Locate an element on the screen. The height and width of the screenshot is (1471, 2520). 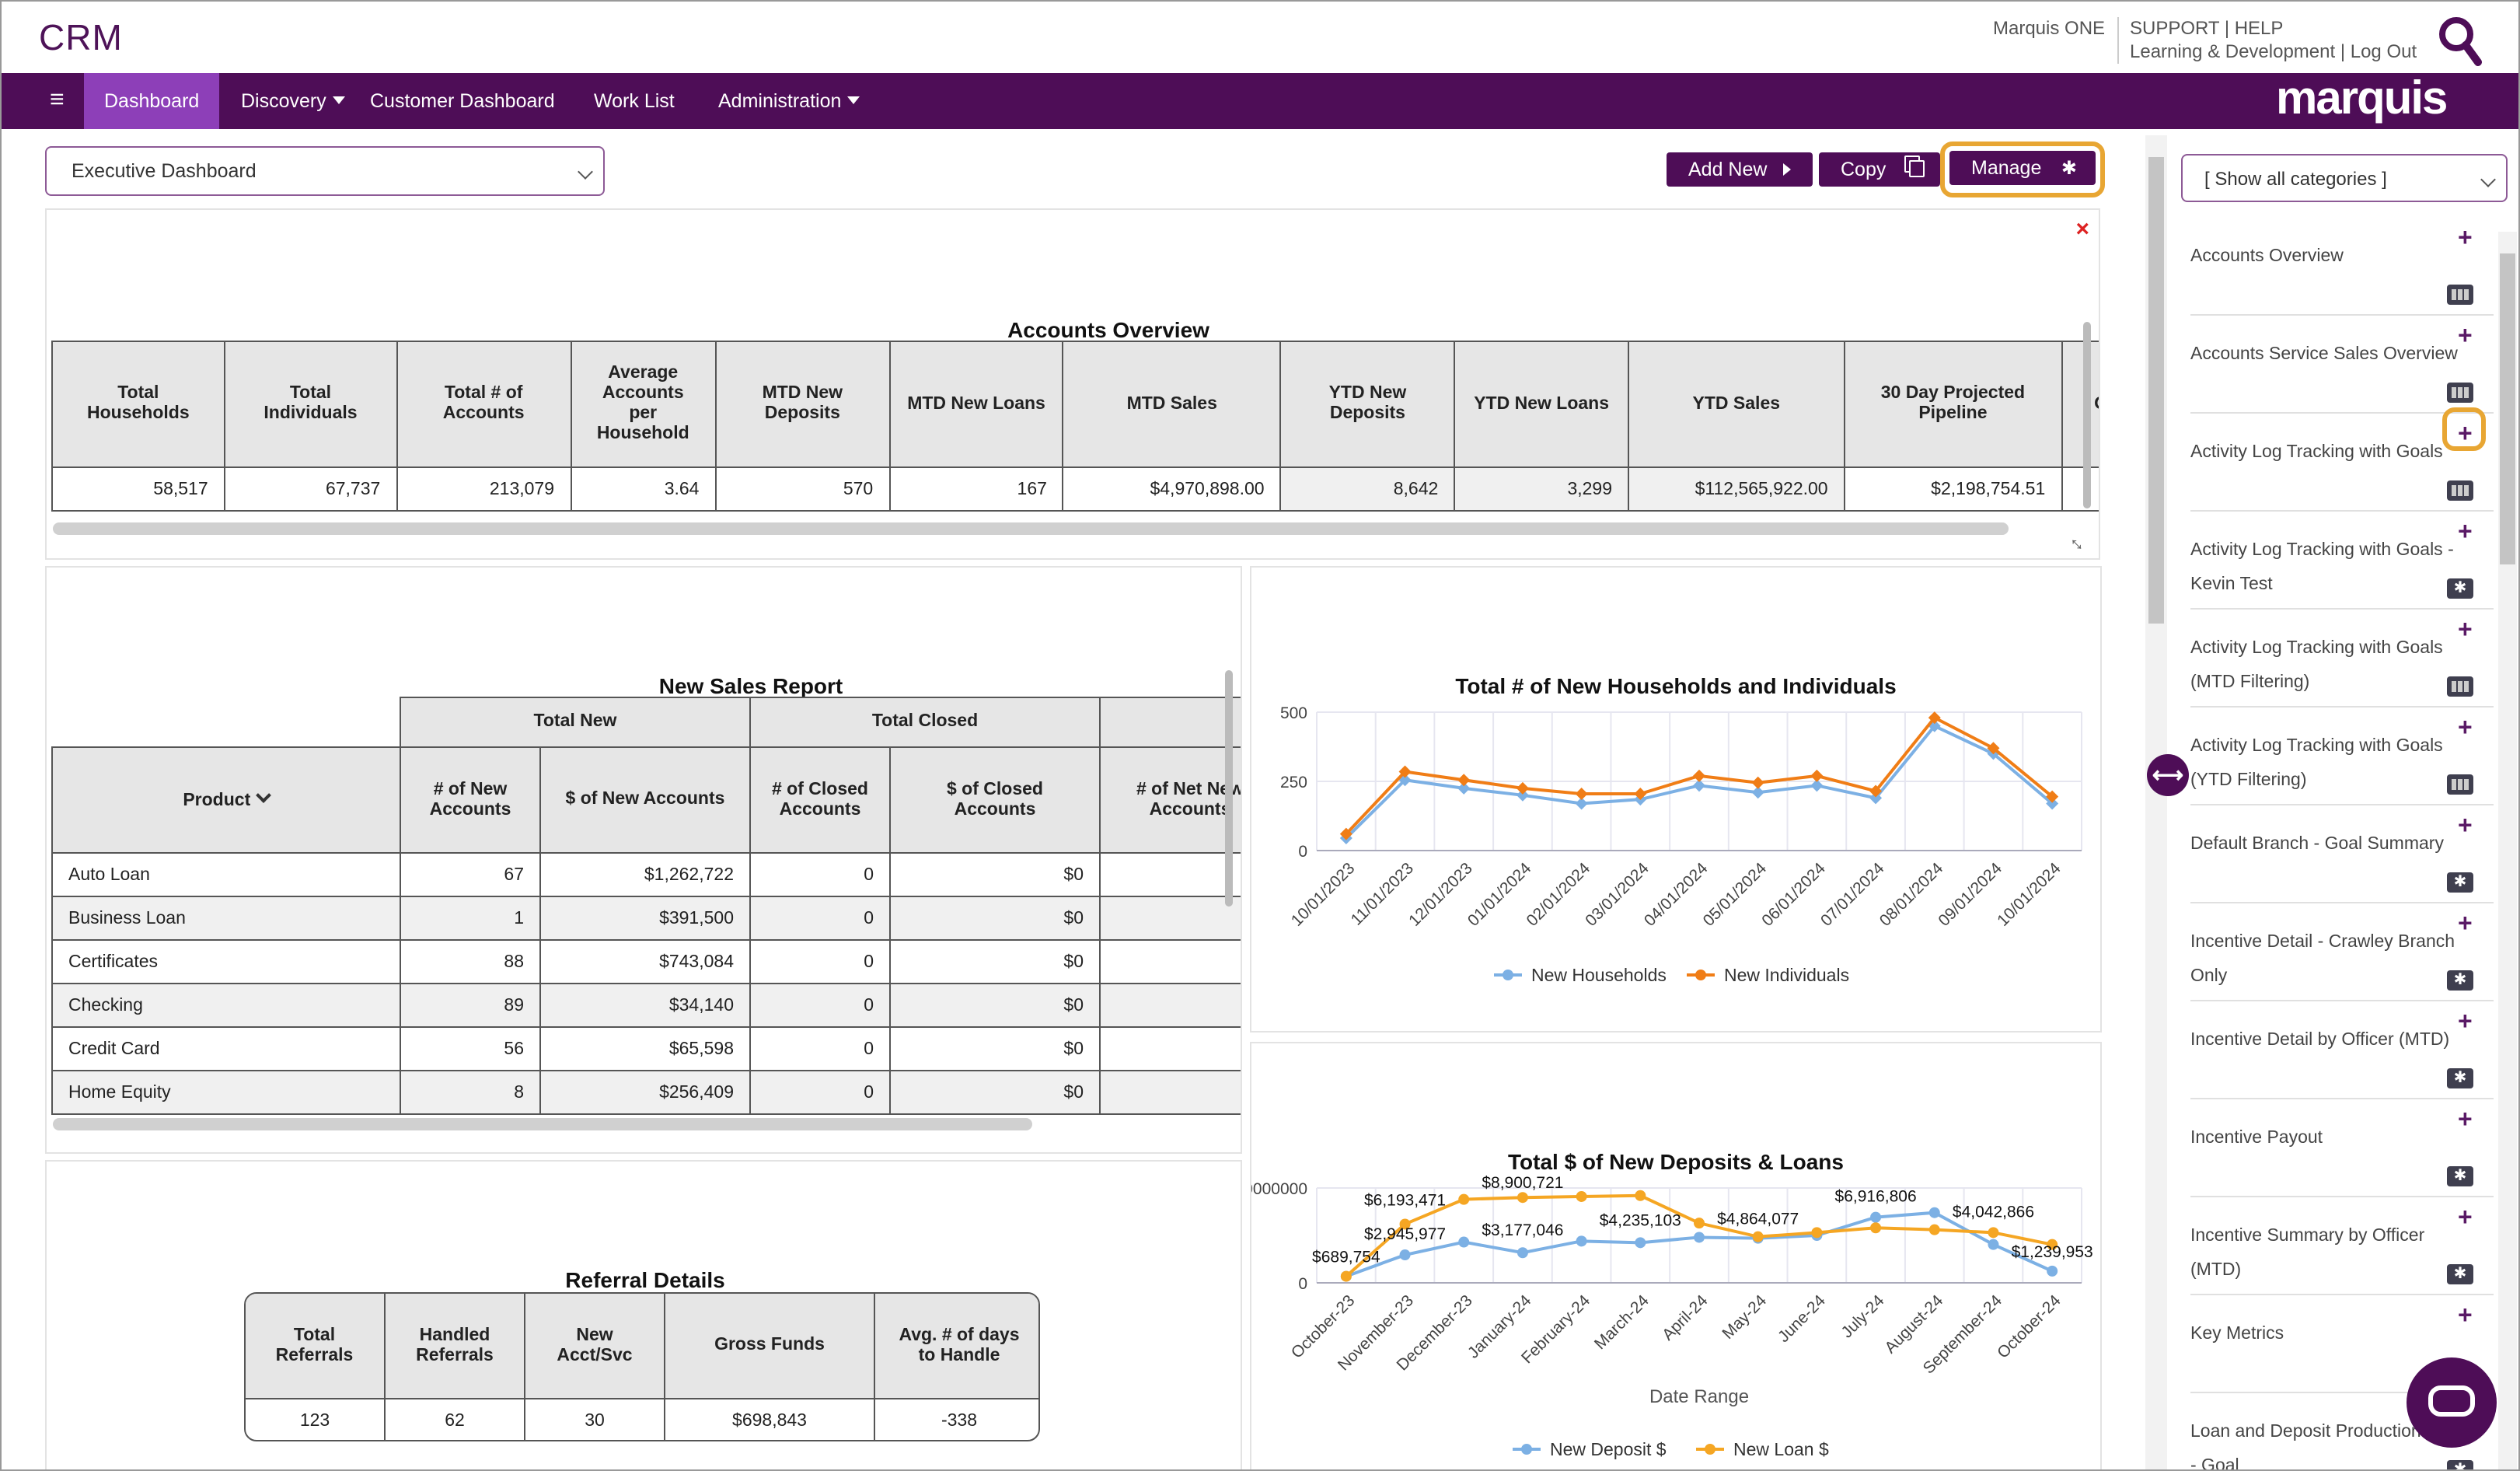
accounts-overview-col-header: YTD New Loans is located at coordinates (1541, 404).